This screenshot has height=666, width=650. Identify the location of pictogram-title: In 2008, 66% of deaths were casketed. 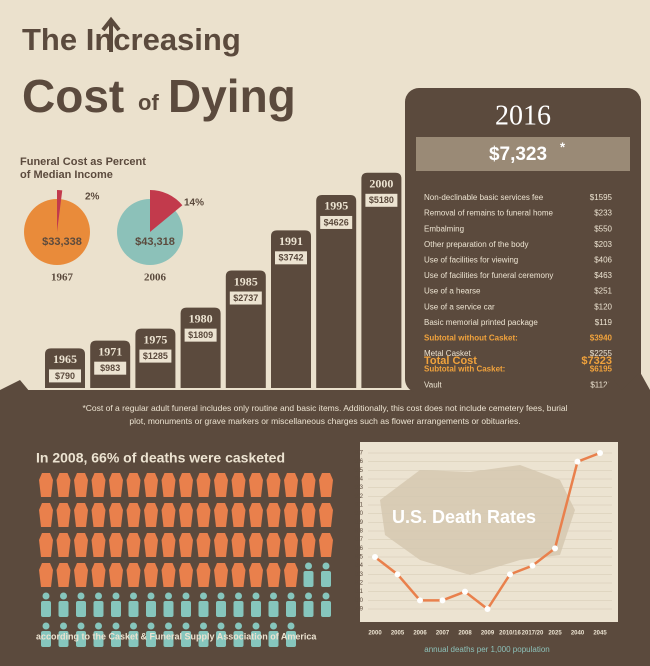
(160, 458).